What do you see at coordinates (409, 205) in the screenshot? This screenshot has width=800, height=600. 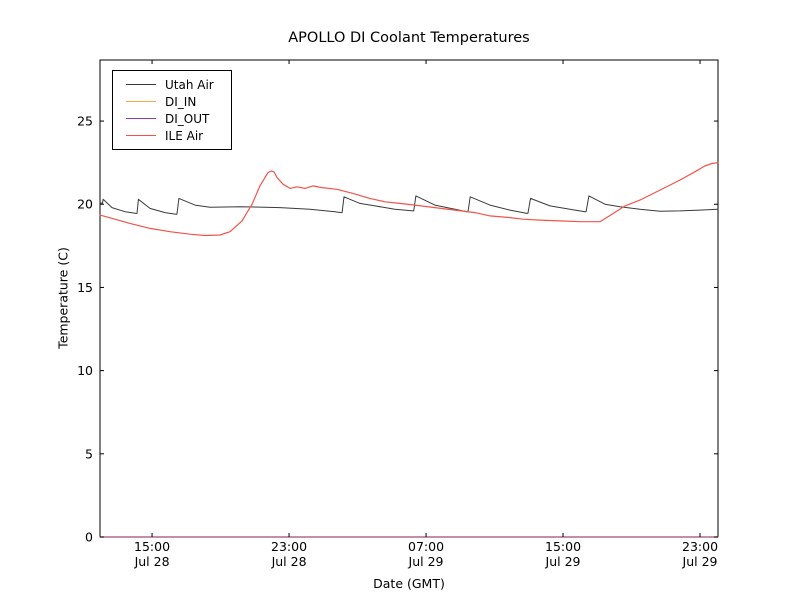 I see `series-line-utah-air` at bounding box center [409, 205].